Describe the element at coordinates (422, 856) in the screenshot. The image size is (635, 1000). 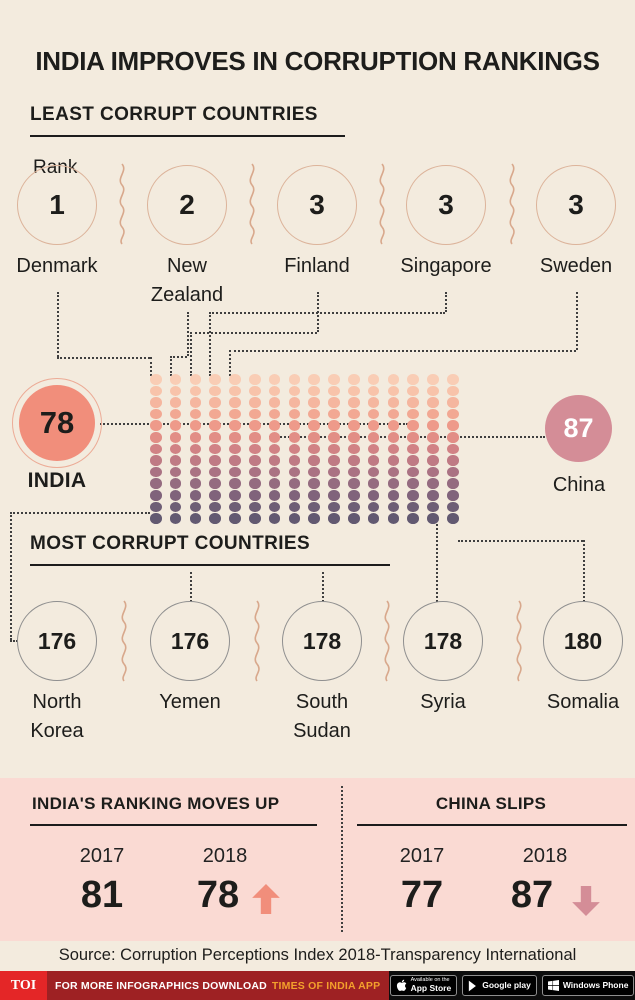
I see `china-year-2017: 2017` at that location.